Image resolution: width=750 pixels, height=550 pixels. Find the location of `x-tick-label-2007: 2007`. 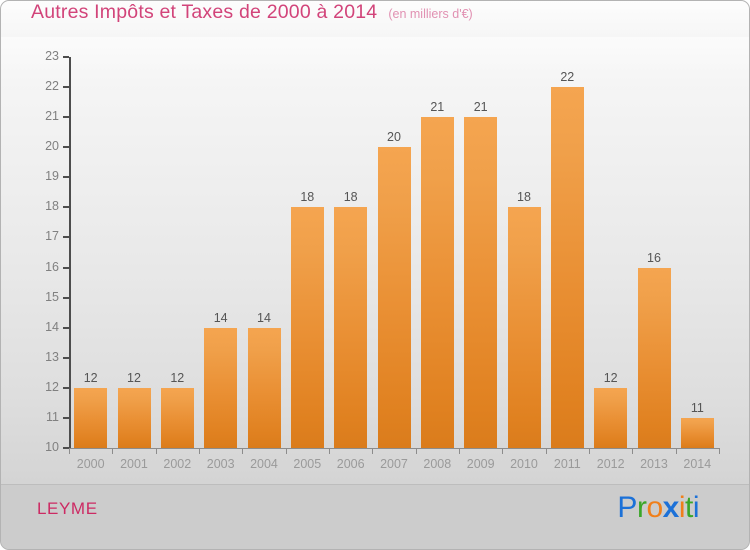

x-tick-label-2007: 2007 is located at coordinates (394, 464).